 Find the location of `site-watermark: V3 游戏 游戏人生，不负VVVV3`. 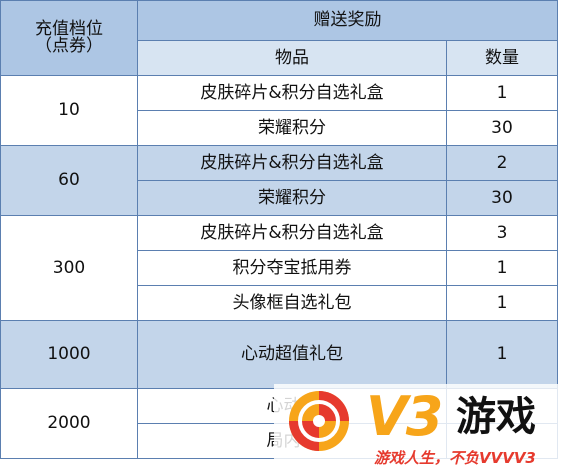

site-watermark: V3 游戏 游戏人生，不负VVVV3 is located at coordinates (417, 429).